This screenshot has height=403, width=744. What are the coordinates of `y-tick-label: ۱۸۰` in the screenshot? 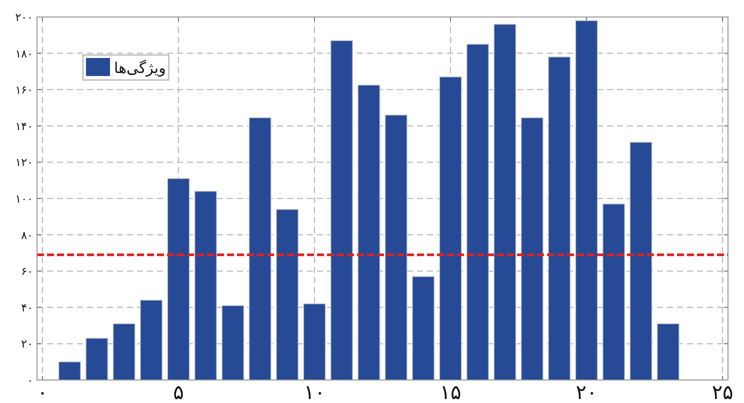 It's located at (24, 53).